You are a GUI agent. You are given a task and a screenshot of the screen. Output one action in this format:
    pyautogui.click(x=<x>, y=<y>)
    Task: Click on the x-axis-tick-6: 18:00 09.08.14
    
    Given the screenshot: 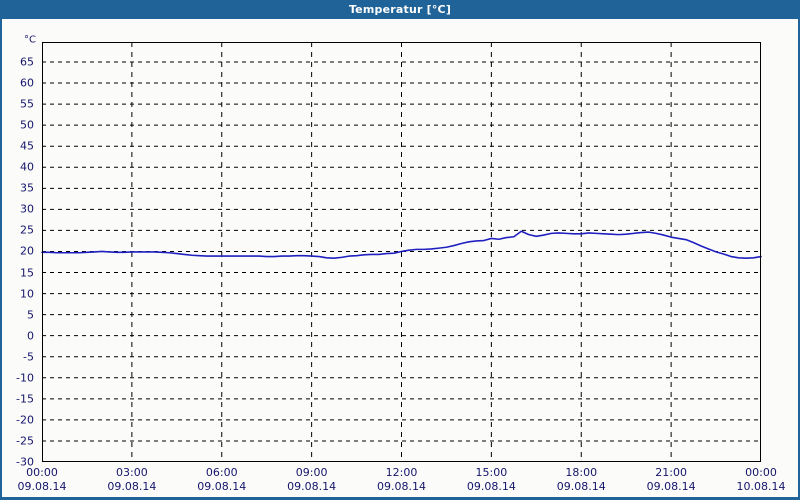 What is the action you would take?
    pyautogui.click(x=581, y=480)
    